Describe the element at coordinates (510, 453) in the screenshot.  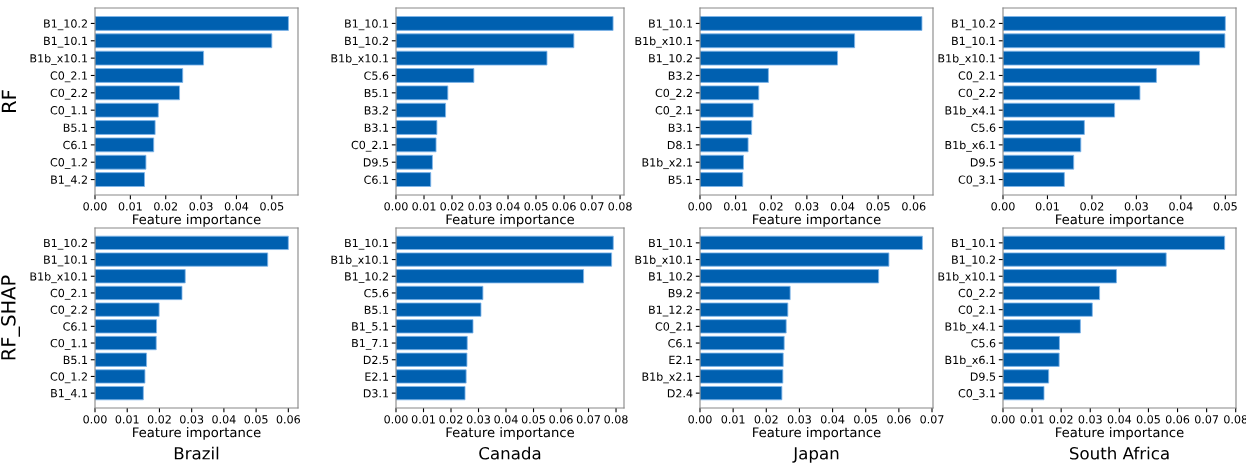
I see `text: Canada` at that location.